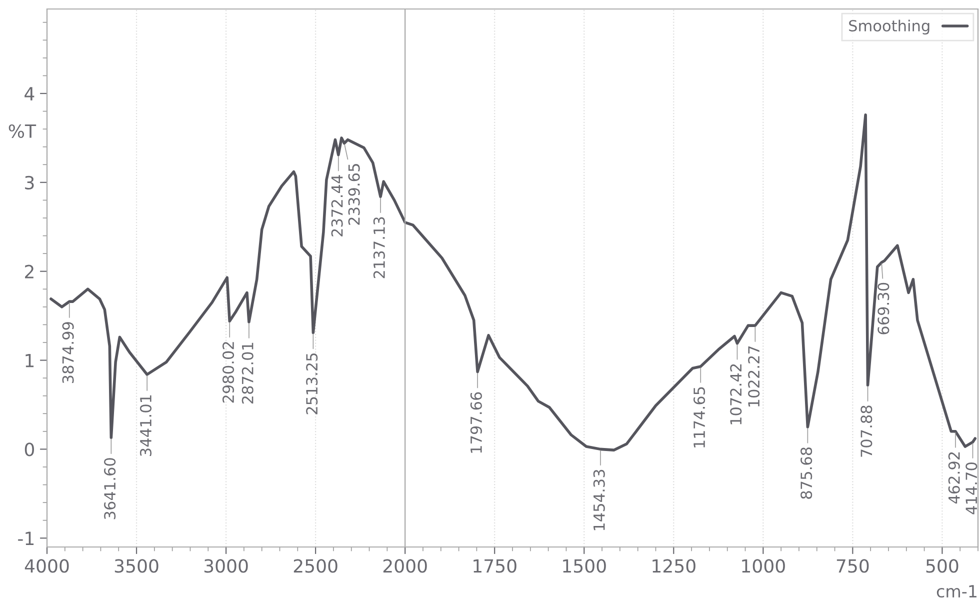 Image resolution: width=980 pixels, height=616 pixels. Describe the element at coordinates (248, 373) in the screenshot. I see `annotation: 2872.01` at that location.